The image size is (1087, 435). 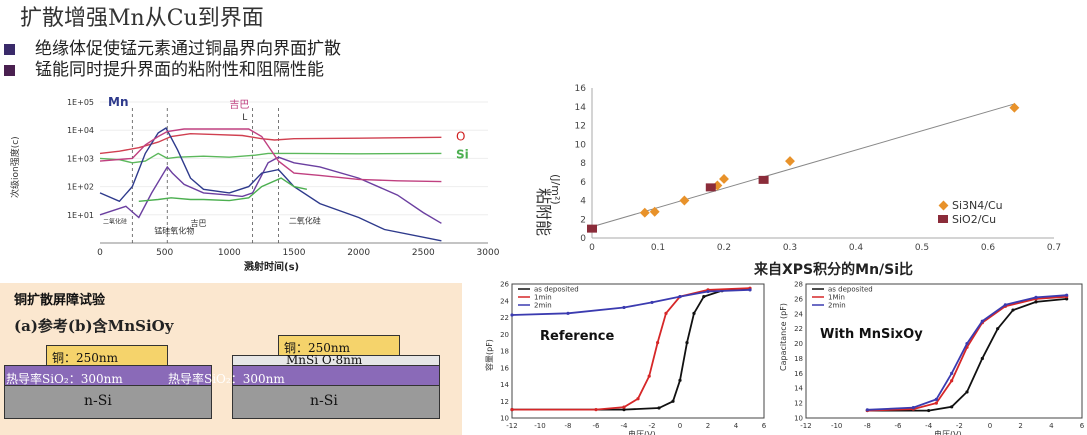 I want to click on fit-line, so click(x=803, y=165).